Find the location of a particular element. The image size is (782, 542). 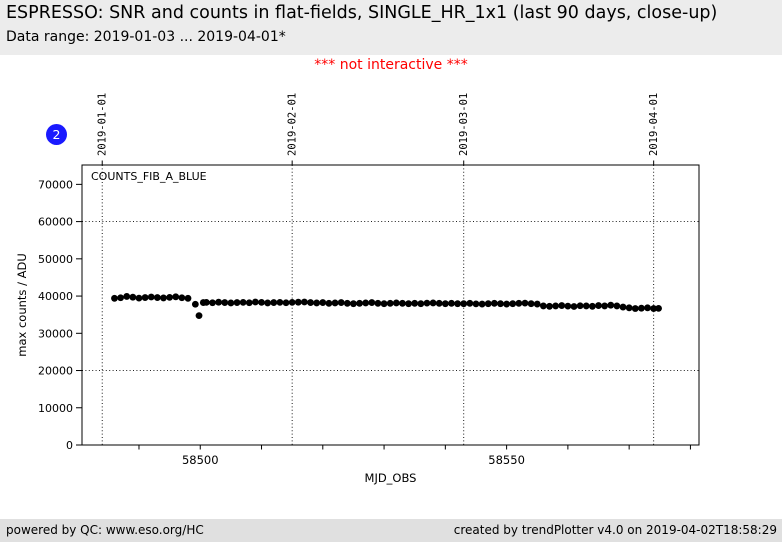

x-axis-label: MJD_OBS is located at coordinates (391, 478).